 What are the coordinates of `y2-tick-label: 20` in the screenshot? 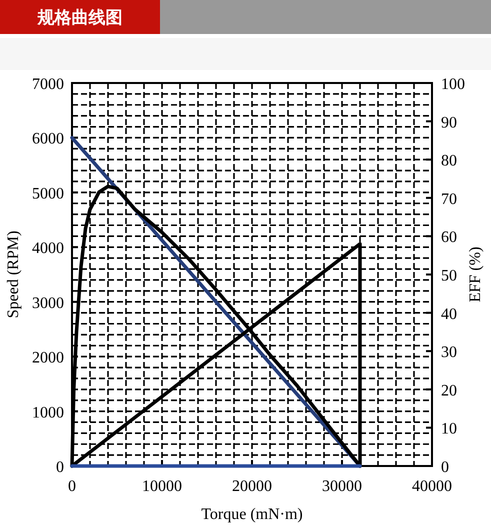 It's located at (449, 391).